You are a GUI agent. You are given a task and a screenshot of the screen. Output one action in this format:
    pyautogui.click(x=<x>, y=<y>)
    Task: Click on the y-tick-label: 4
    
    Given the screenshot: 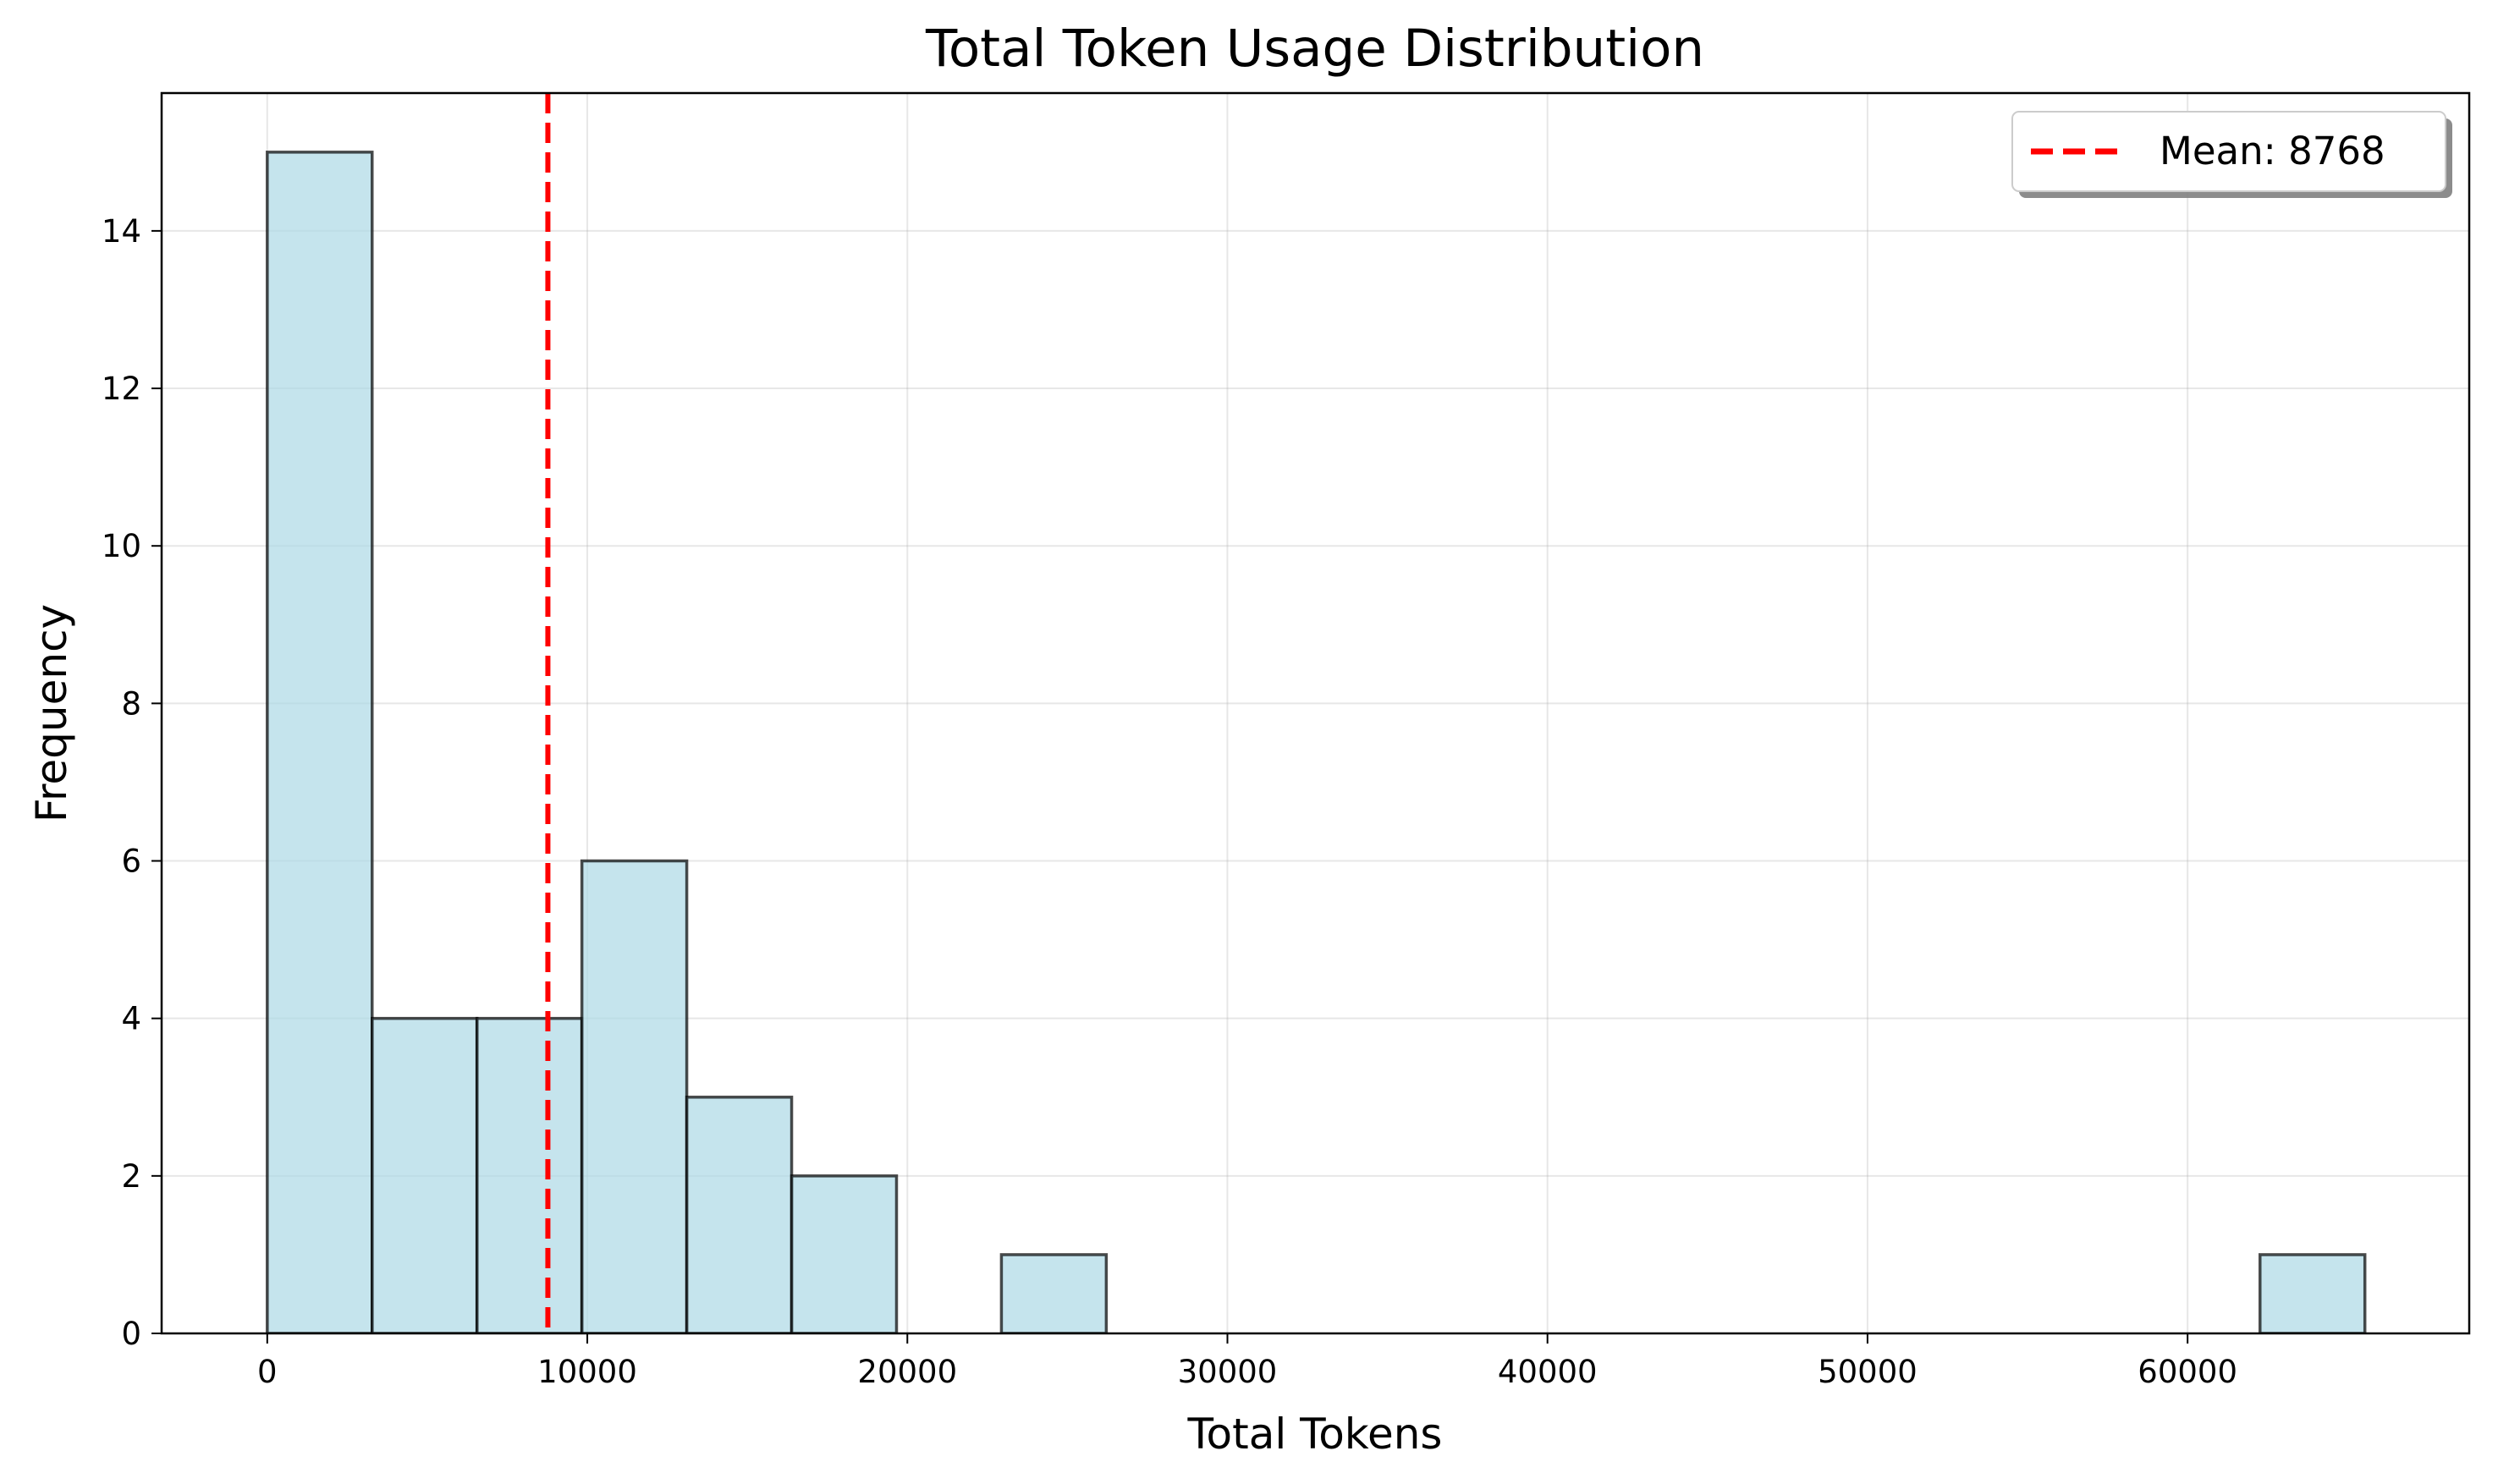 What is the action you would take?
    pyautogui.click(x=131, y=1019)
    